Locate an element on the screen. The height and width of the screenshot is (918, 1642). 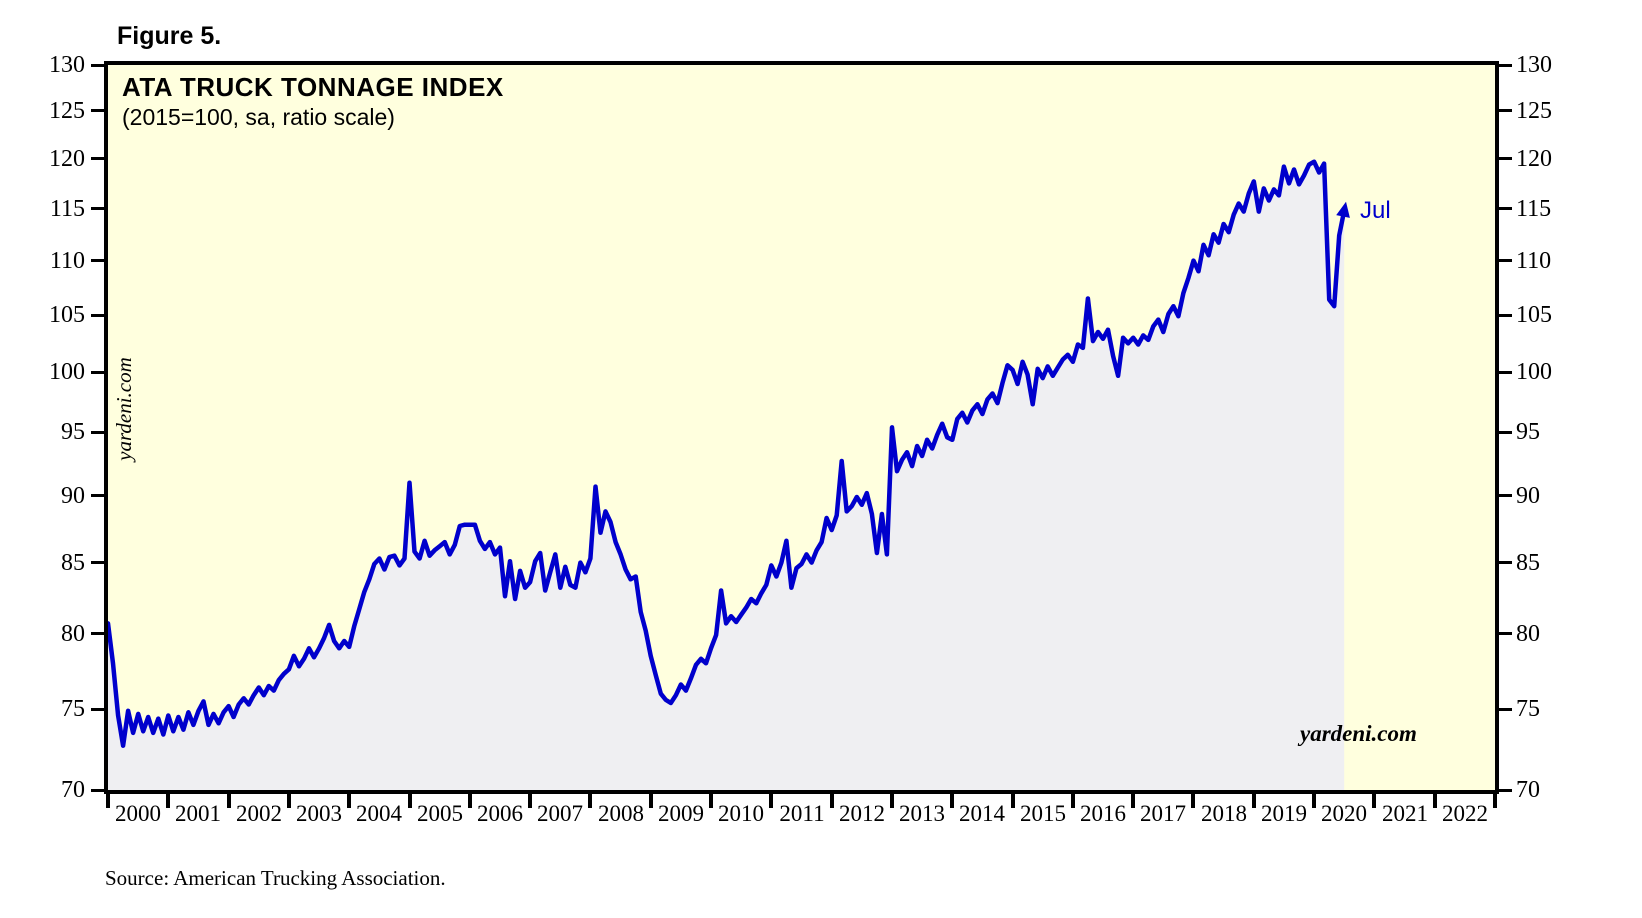
x-axis-year-label: 2006 is located at coordinates (500, 813).